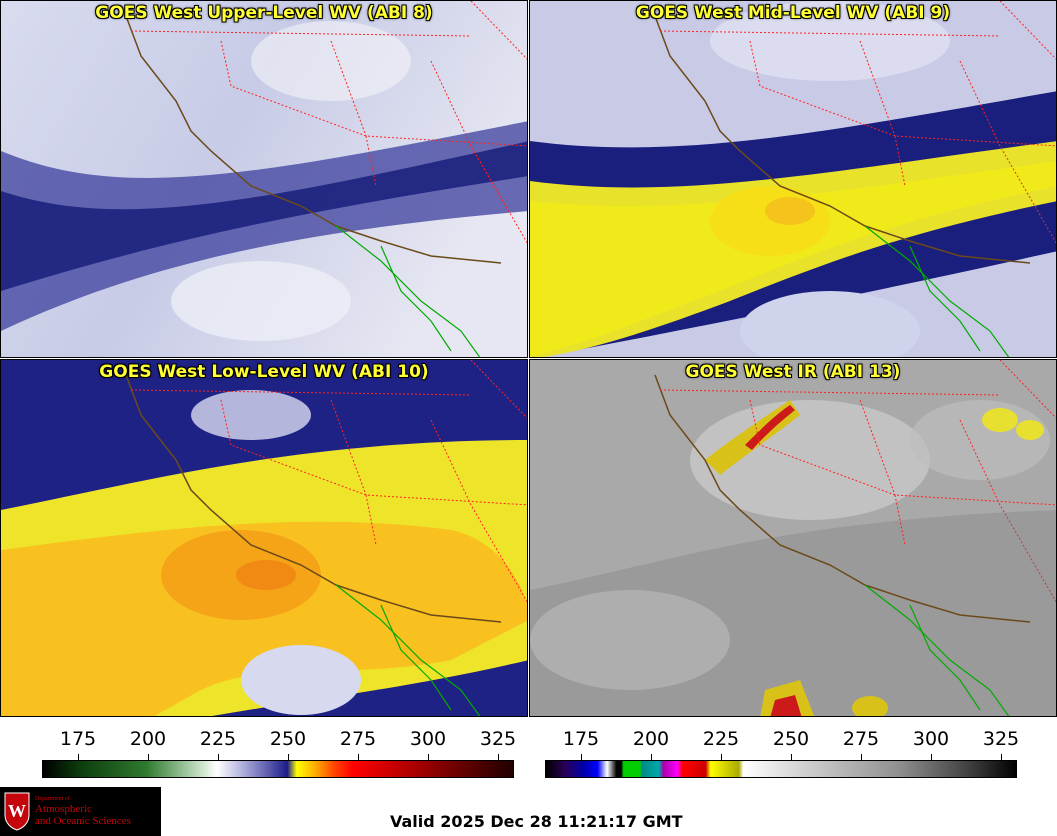 The width and height of the screenshot is (1057, 836). I want to click on logo-dept-text: Department of, so click(52, 799).